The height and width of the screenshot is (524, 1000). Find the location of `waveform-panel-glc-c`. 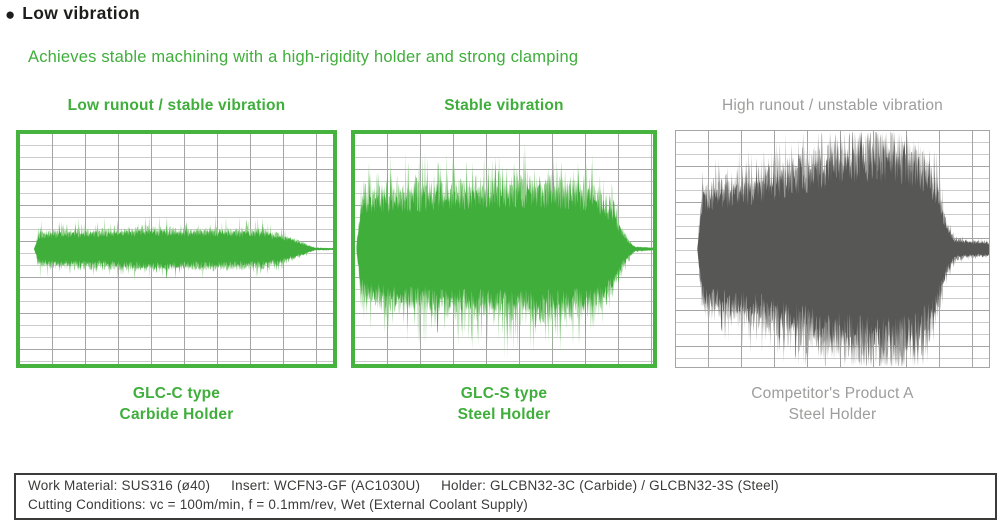

waveform-panel-glc-c is located at coordinates (176, 249).